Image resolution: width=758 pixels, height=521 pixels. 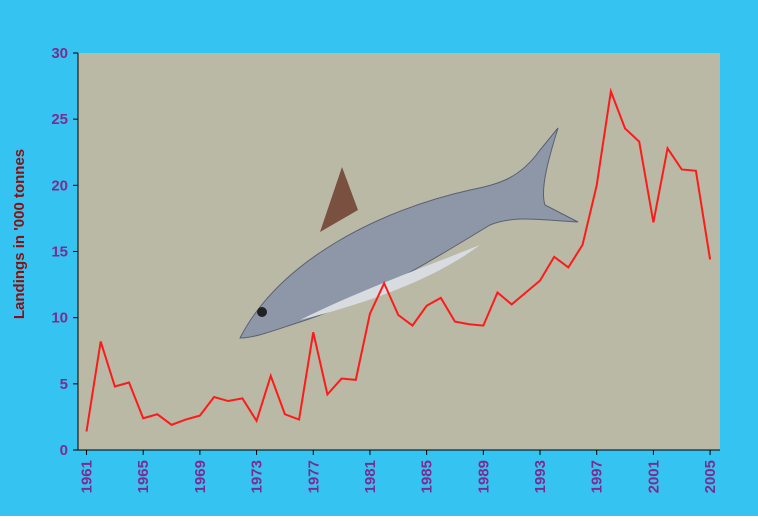 What do you see at coordinates (64, 384) in the screenshot?
I see `y-tick-label: 5` at bounding box center [64, 384].